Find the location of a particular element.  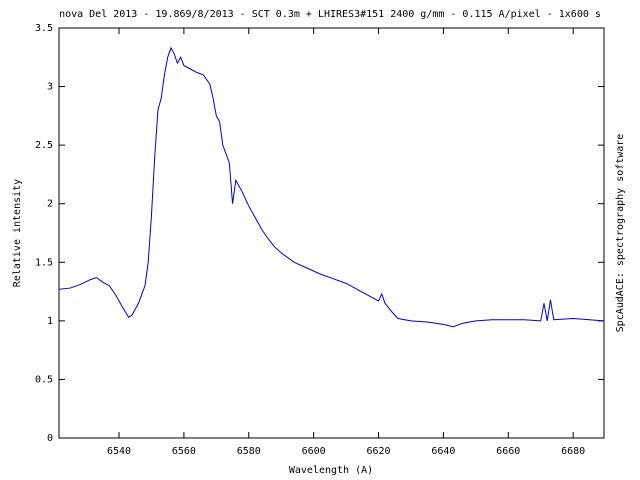

y-tick-label: 3 is located at coordinates (50, 87).